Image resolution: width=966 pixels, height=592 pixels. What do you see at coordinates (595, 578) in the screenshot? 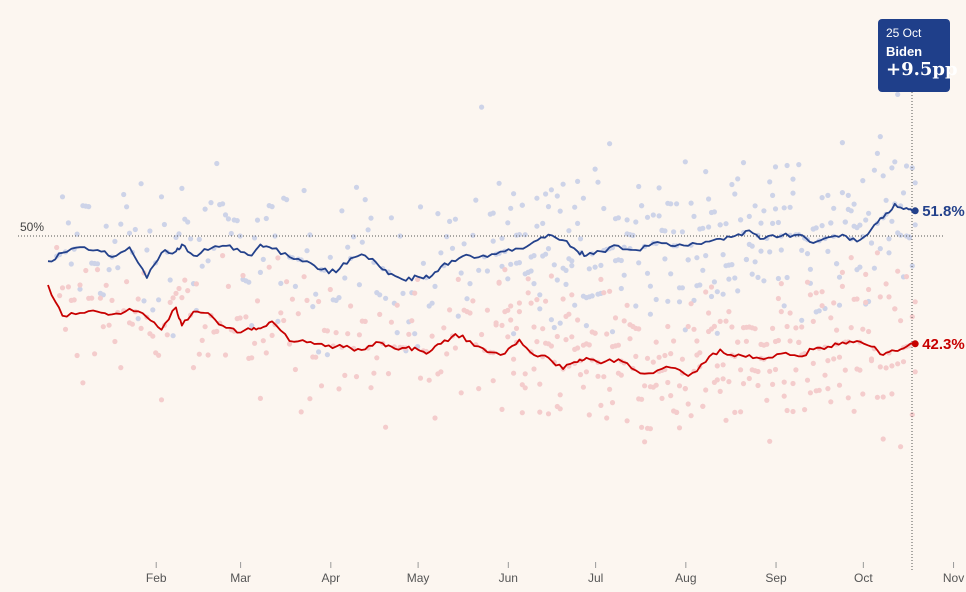
I see `x-tick-label: Jul` at bounding box center [595, 578].